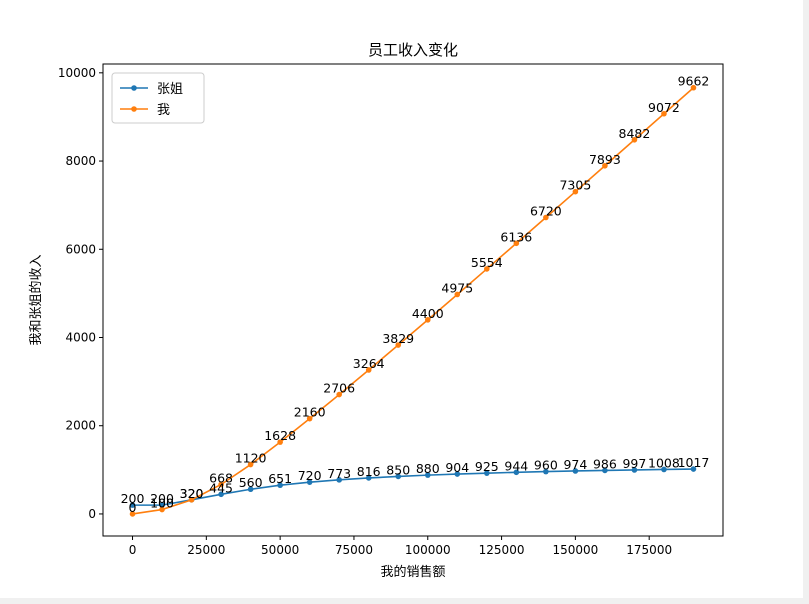 The width and height of the screenshot is (809, 604). I want to click on data-label: 1628, so click(280, 435).